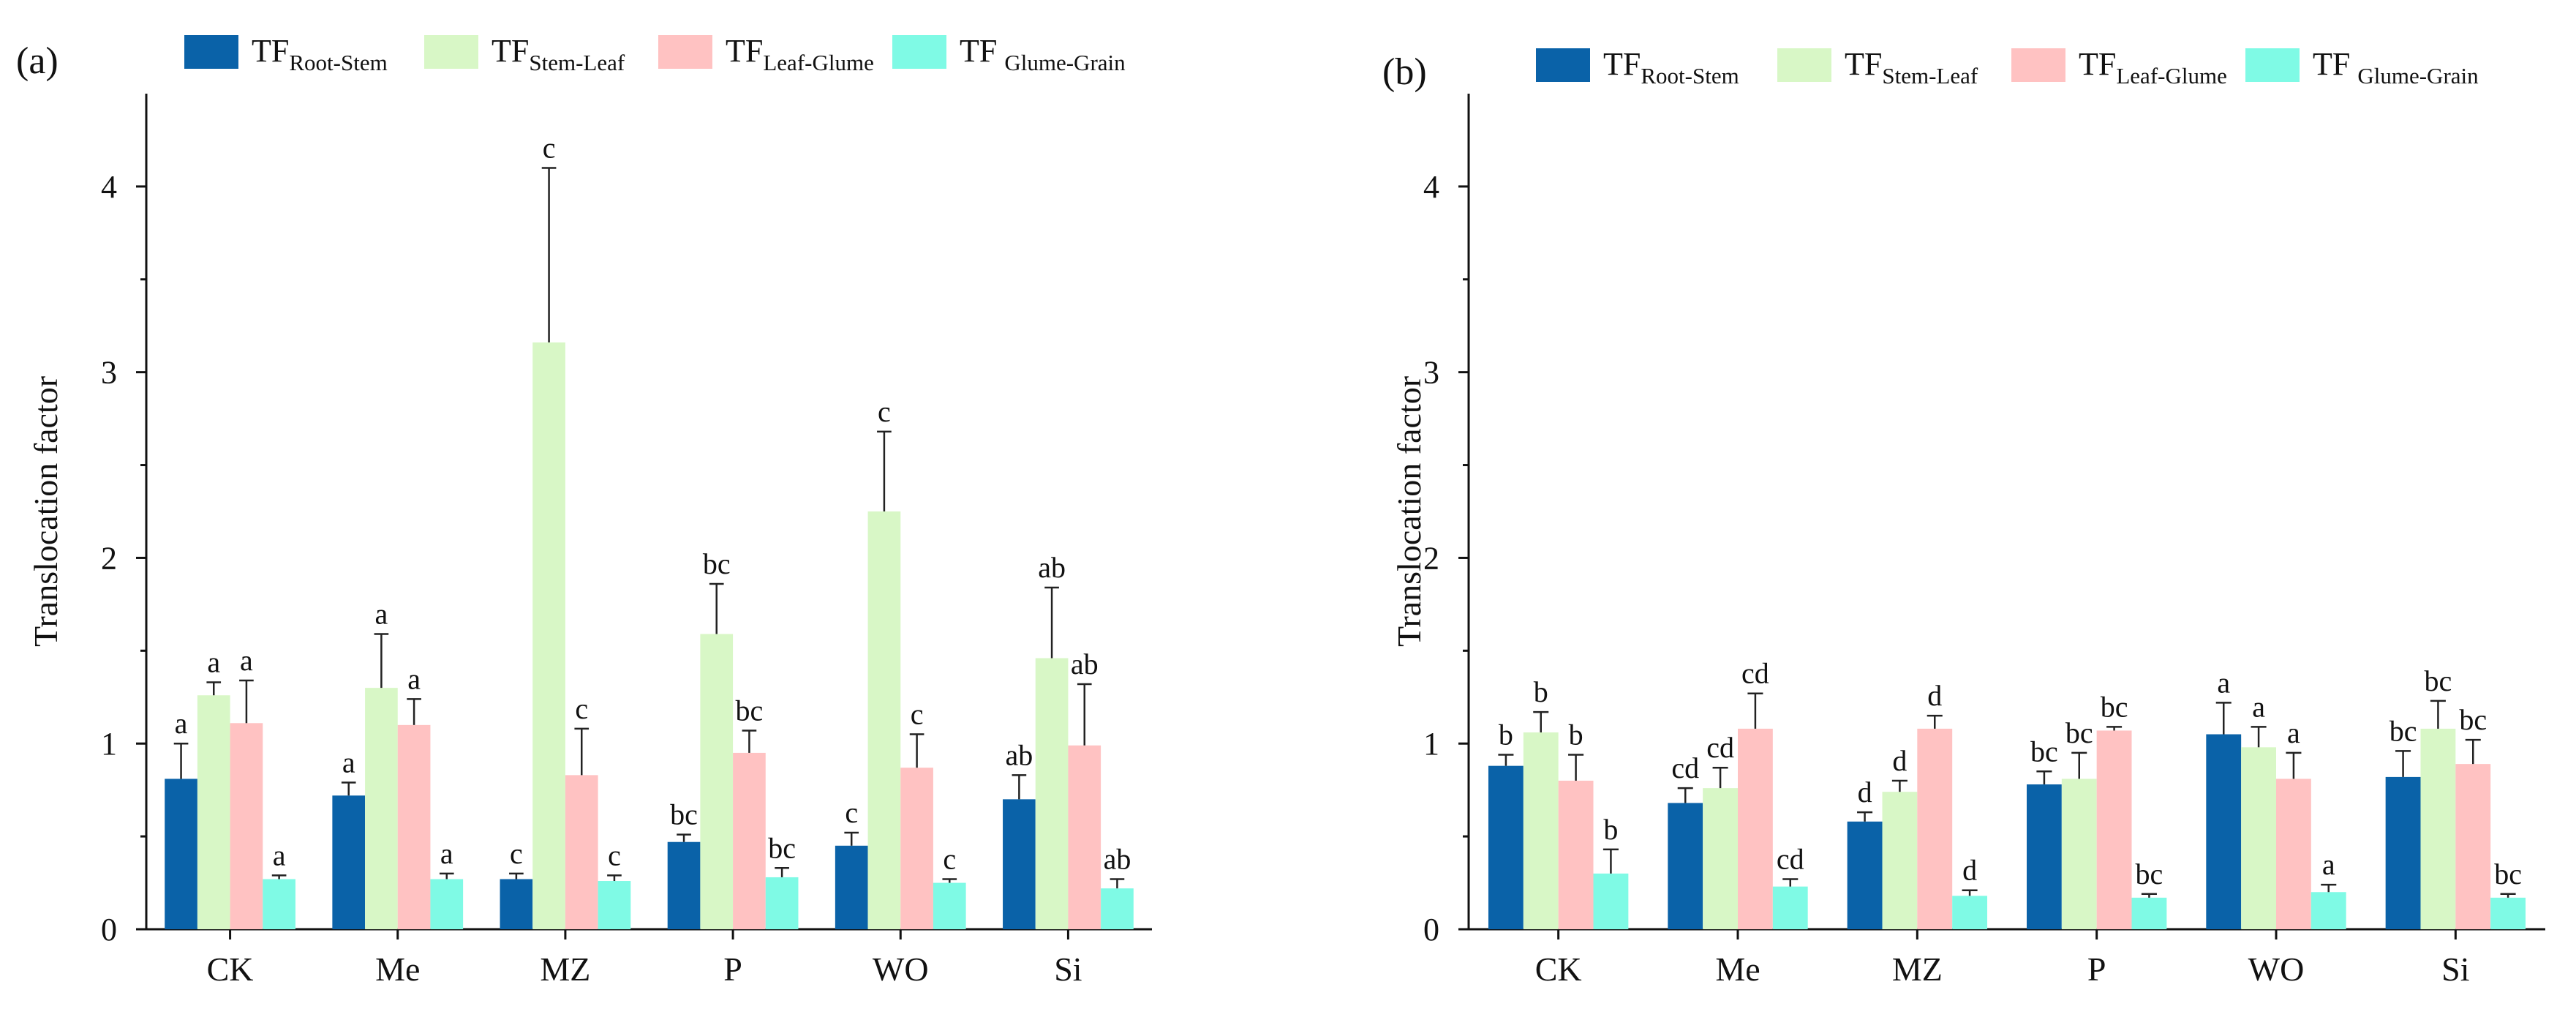 The height and width of the screenshot is (1009, 2576). What do you see at coordinates (558, 54) in the screenshot?
I see `legend-label-stem-leaf: TFStem-Leaf` at bounding box center [558, 54].